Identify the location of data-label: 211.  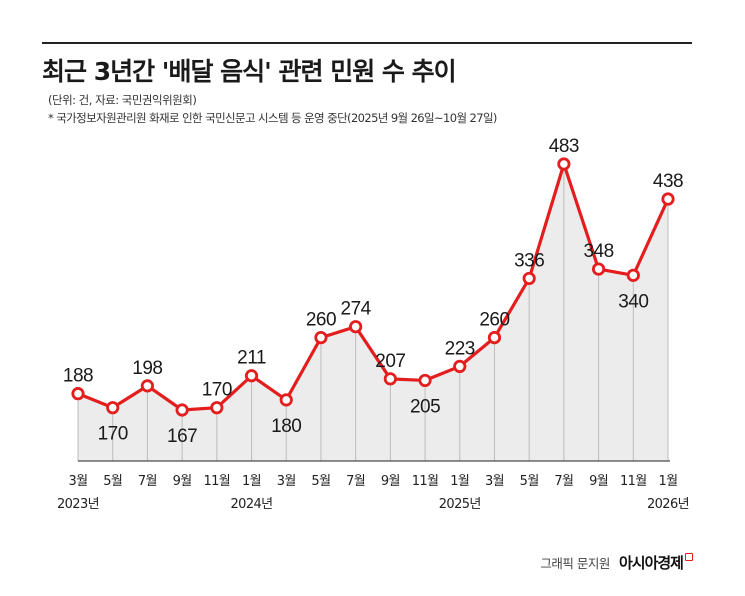
(251, 358).